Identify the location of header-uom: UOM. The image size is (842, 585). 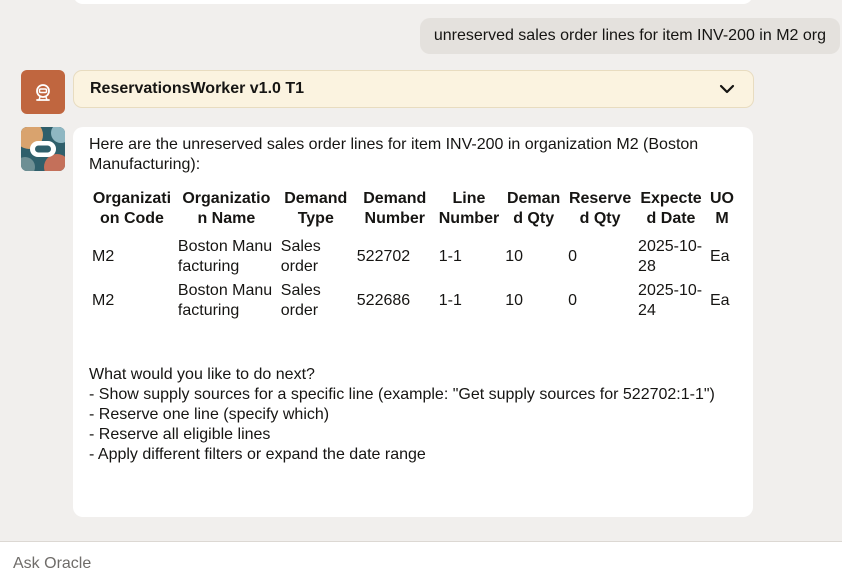
(721, 208).